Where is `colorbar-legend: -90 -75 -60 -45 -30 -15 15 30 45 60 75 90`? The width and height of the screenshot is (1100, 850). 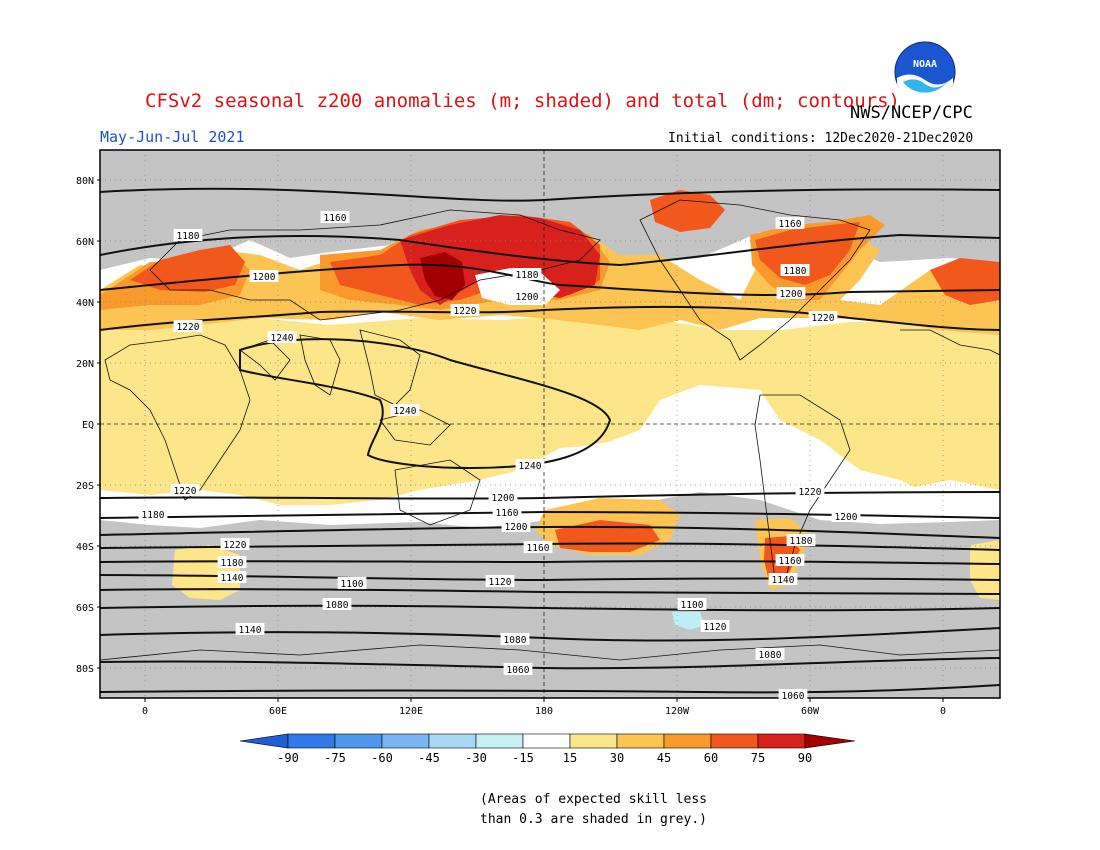
colorbar-legend: -90 -75 -60 -45 -30 -15 15 30 45 60 75 90 is located at coordinates (547, 749).